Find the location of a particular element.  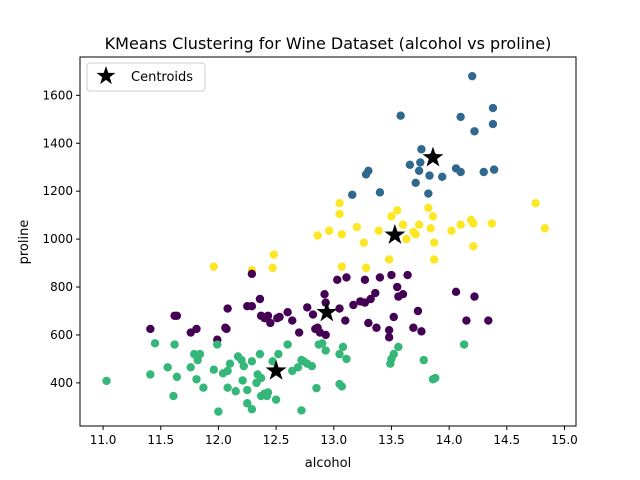

centroid-markers is located at coordinates (354, 263).